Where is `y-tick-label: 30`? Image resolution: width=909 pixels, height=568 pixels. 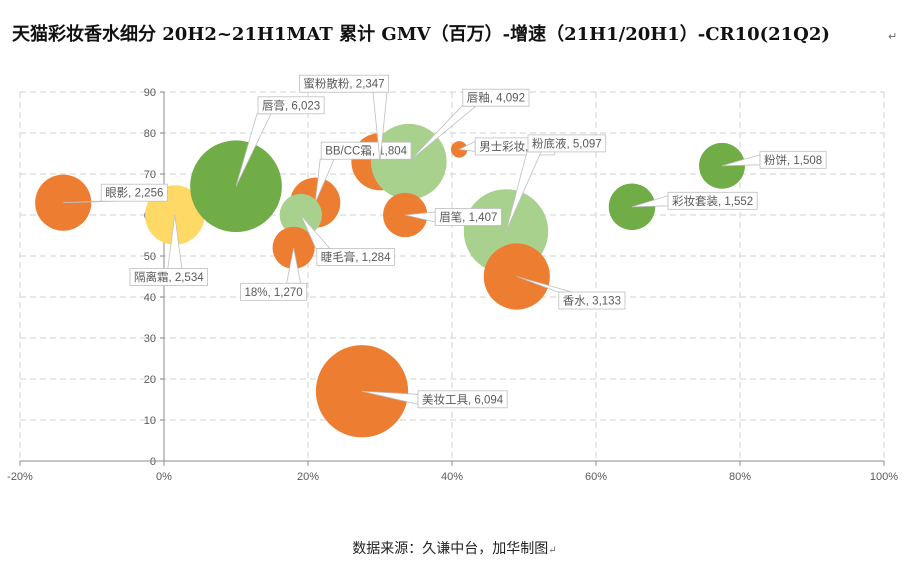 y-tick-label: 30 is located at coordinates (150, 339).